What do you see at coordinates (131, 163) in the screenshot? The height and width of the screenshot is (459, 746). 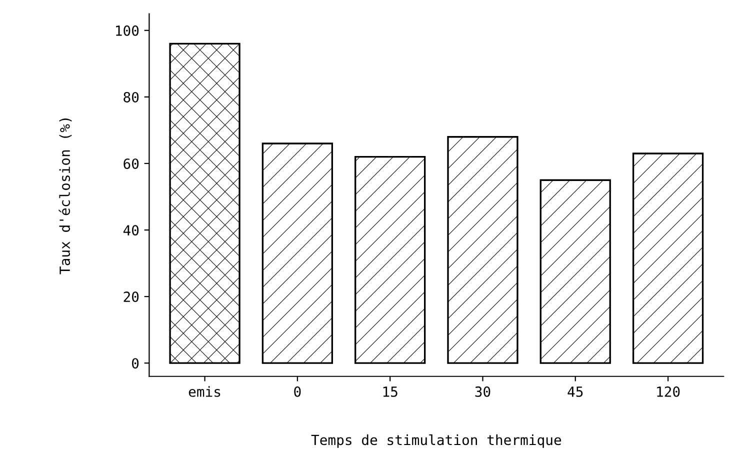 I see `y-tick-label: 60` at bounding box center [131, 163].